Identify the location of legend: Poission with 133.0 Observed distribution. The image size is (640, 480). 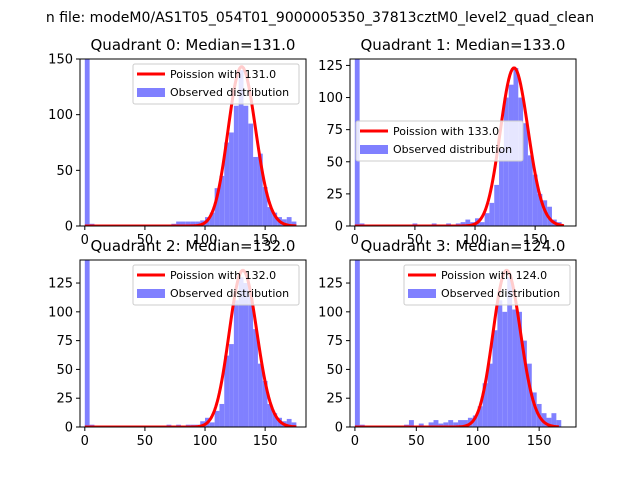
(439, 141).